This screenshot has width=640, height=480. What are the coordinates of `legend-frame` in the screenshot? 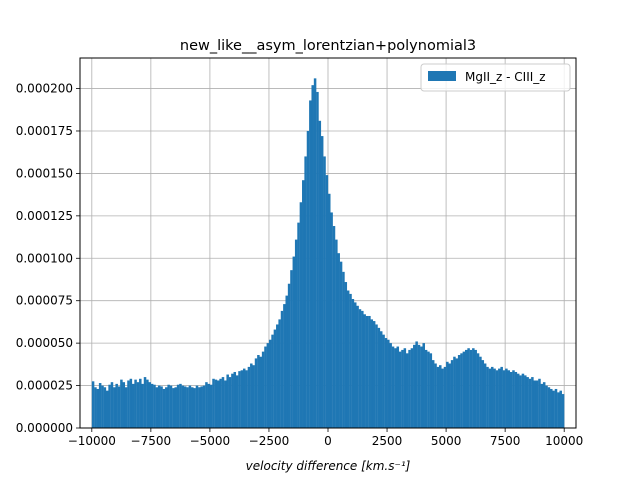 It's located at (495, 77).